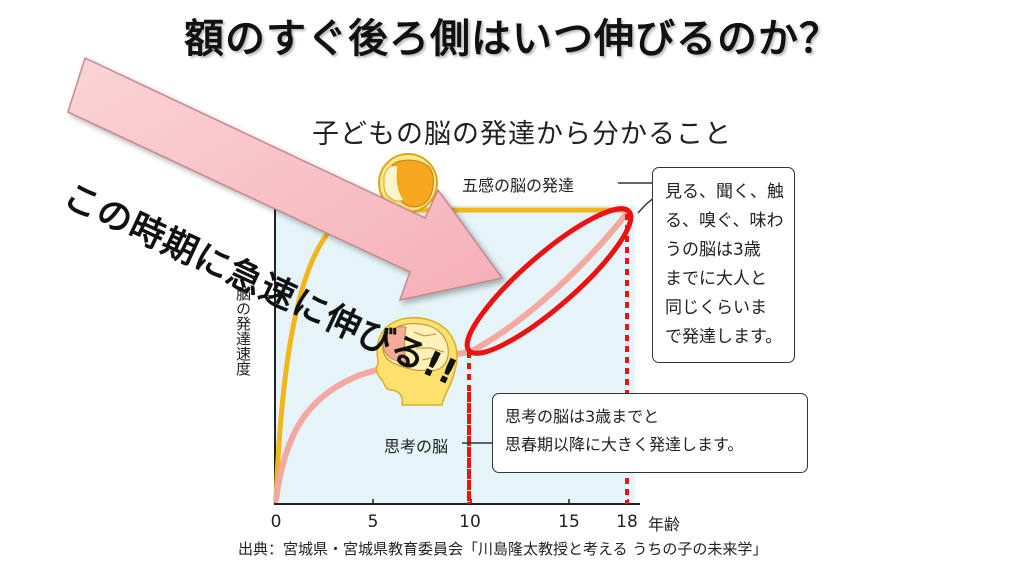 This screenshot has height=576, width=1024. I want to click on highlight-ellipse, so click(549, 281).